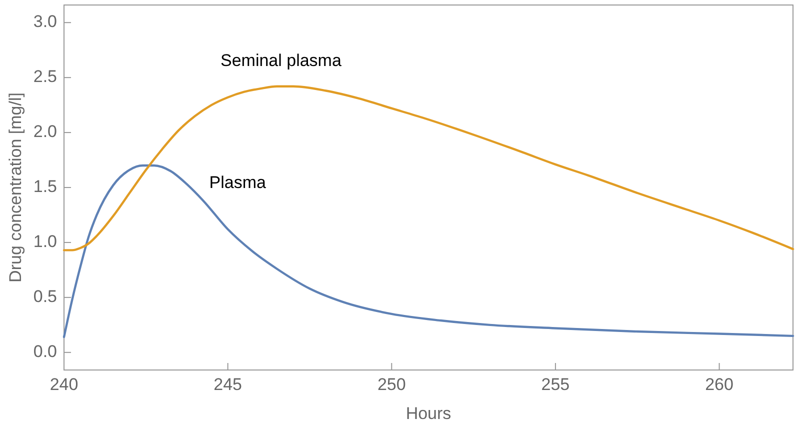  I want to click on series-label: Plasma, so click(238, 182).